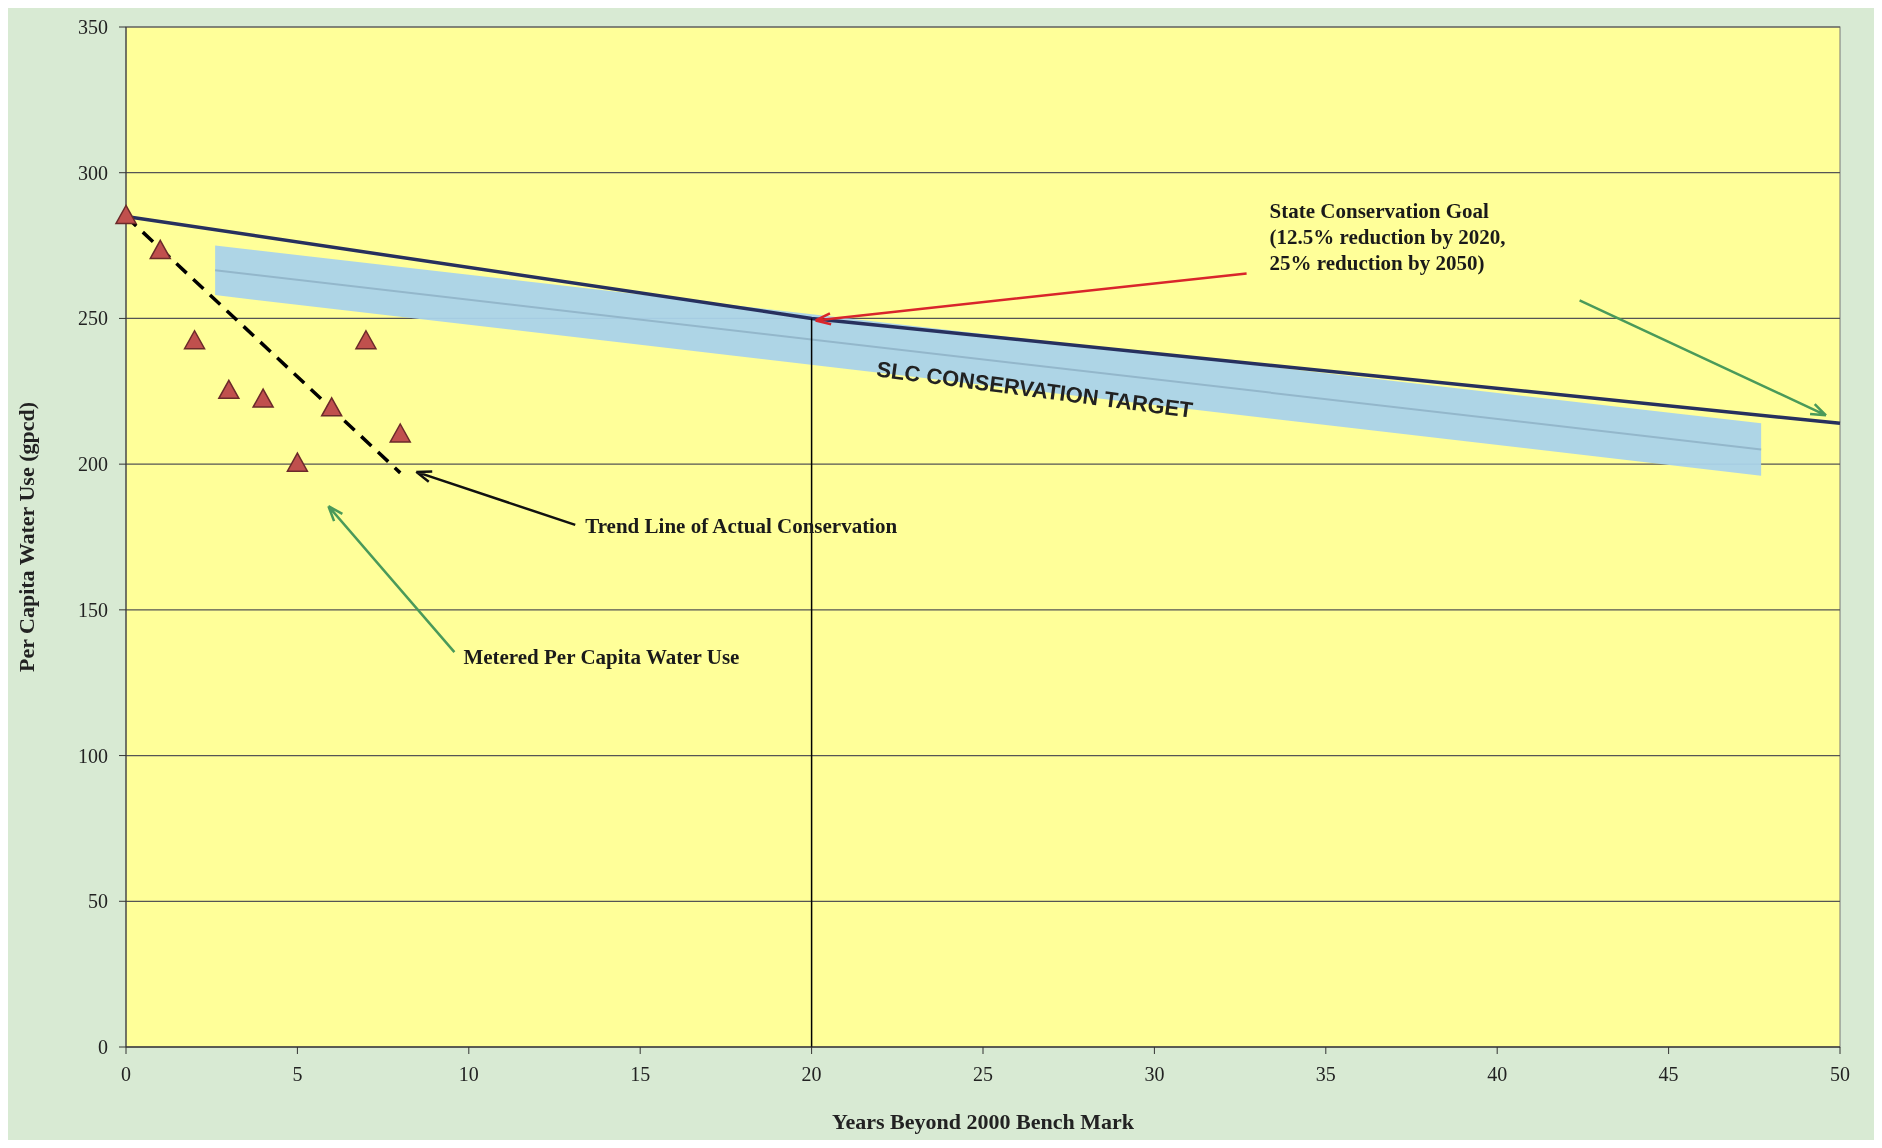 This screenshot has width=1882, height=1148. Describe the element at coordinates (93, 464) in the screenshot. I see `y-tick-label: 200` at that location.